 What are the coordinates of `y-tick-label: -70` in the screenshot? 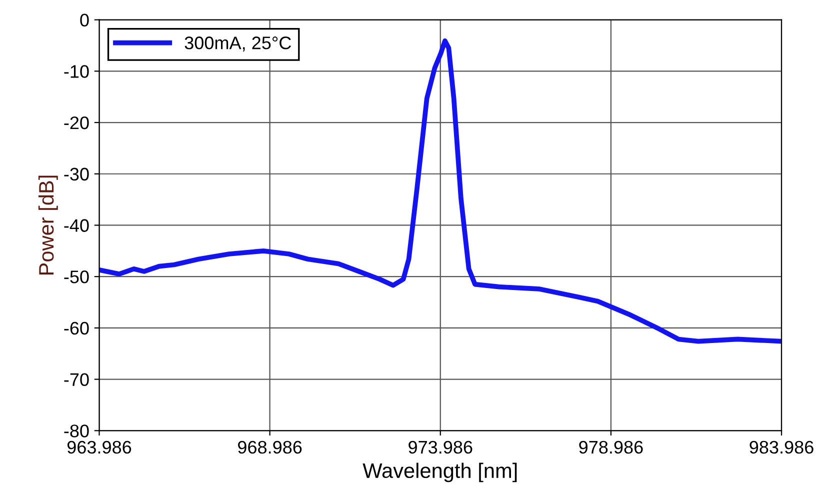 It's located at (76, 379).